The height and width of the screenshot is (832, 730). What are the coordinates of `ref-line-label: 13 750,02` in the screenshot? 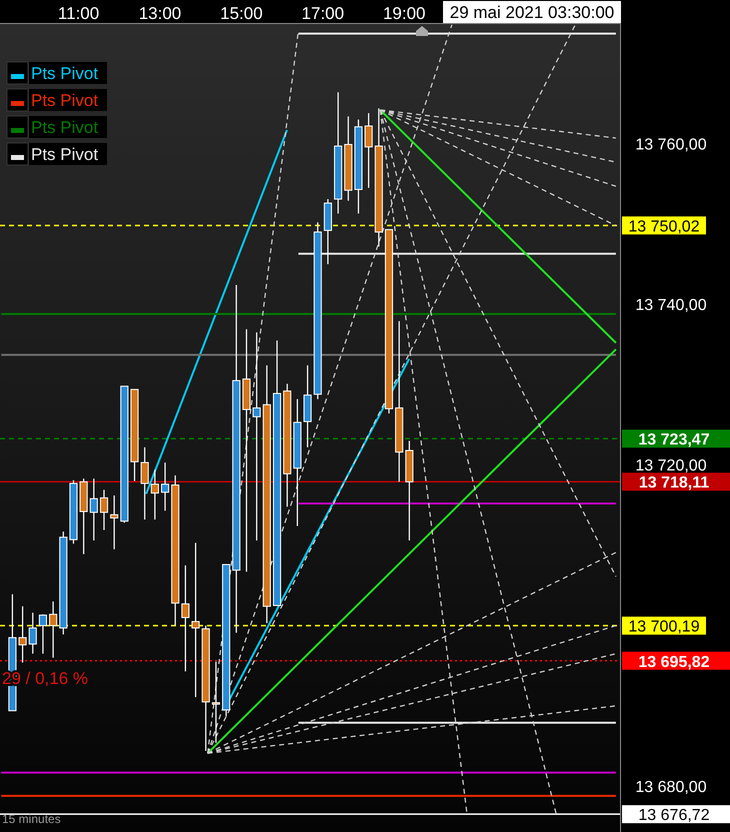 It's located at (664, 227).